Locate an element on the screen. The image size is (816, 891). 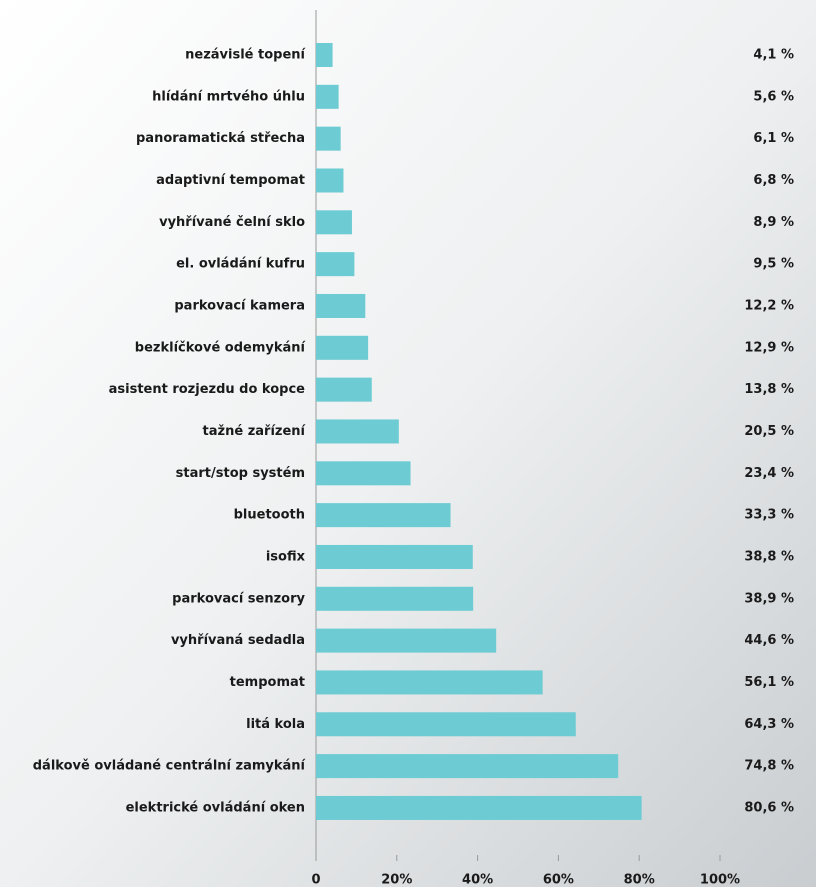
category-label: bezklíčkové odemykání is located at coordinates (221, 347).